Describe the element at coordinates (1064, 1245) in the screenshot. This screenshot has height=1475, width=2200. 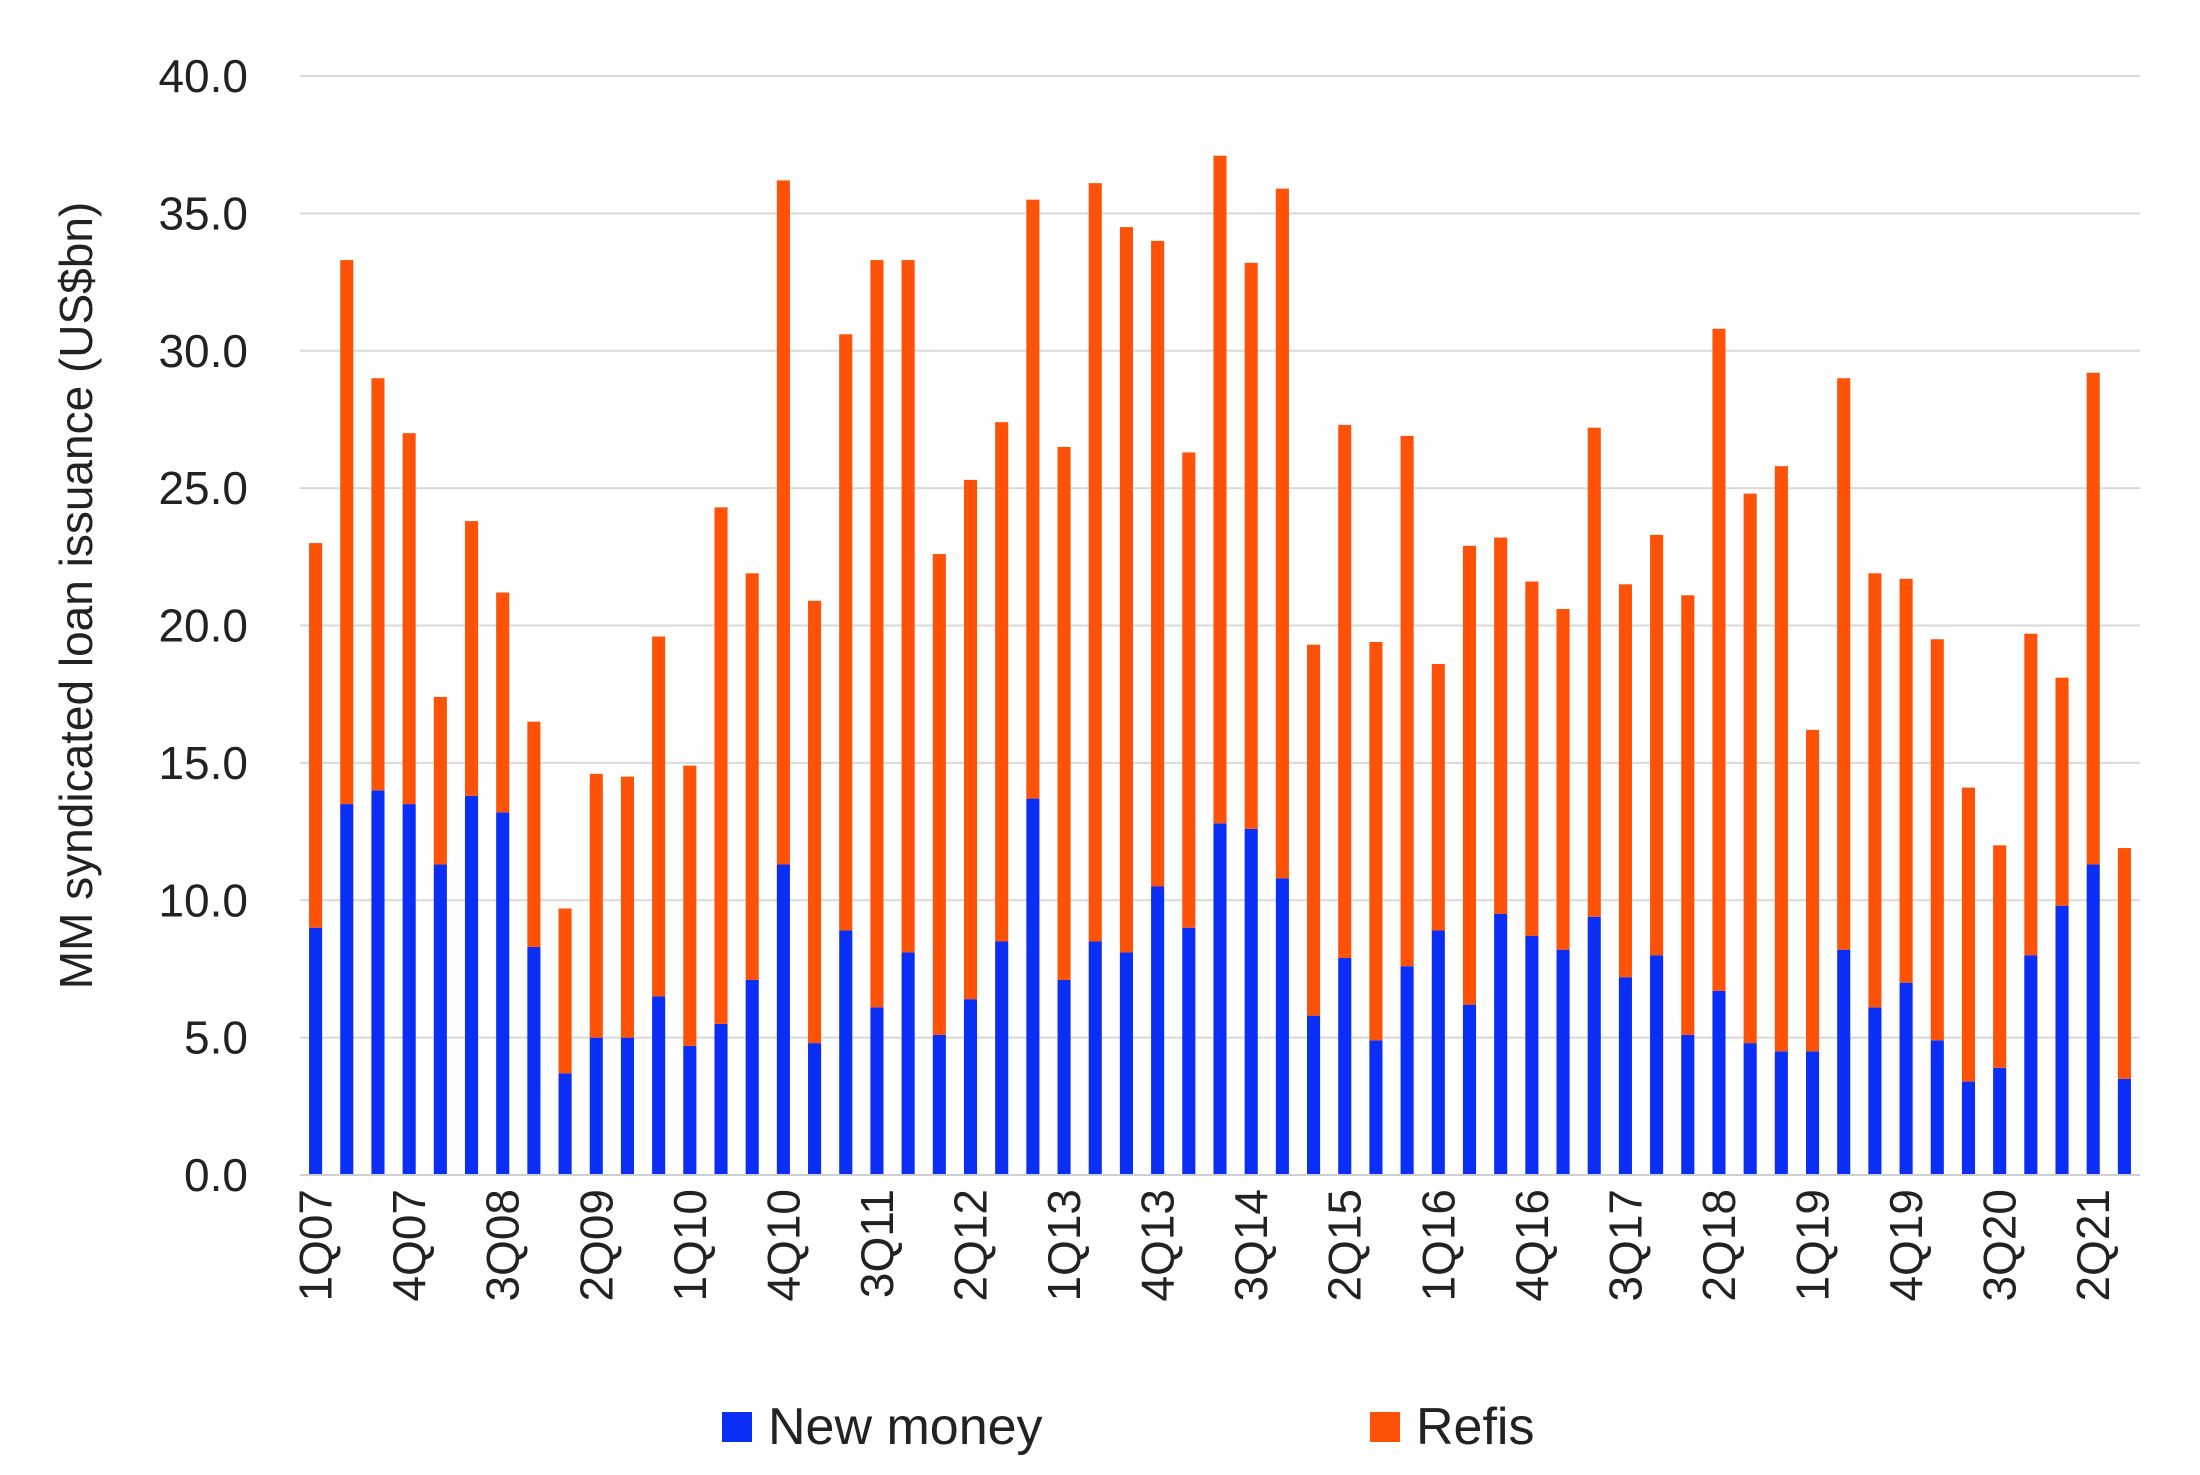
I see `x-tick-label: 1Q13` at that location.